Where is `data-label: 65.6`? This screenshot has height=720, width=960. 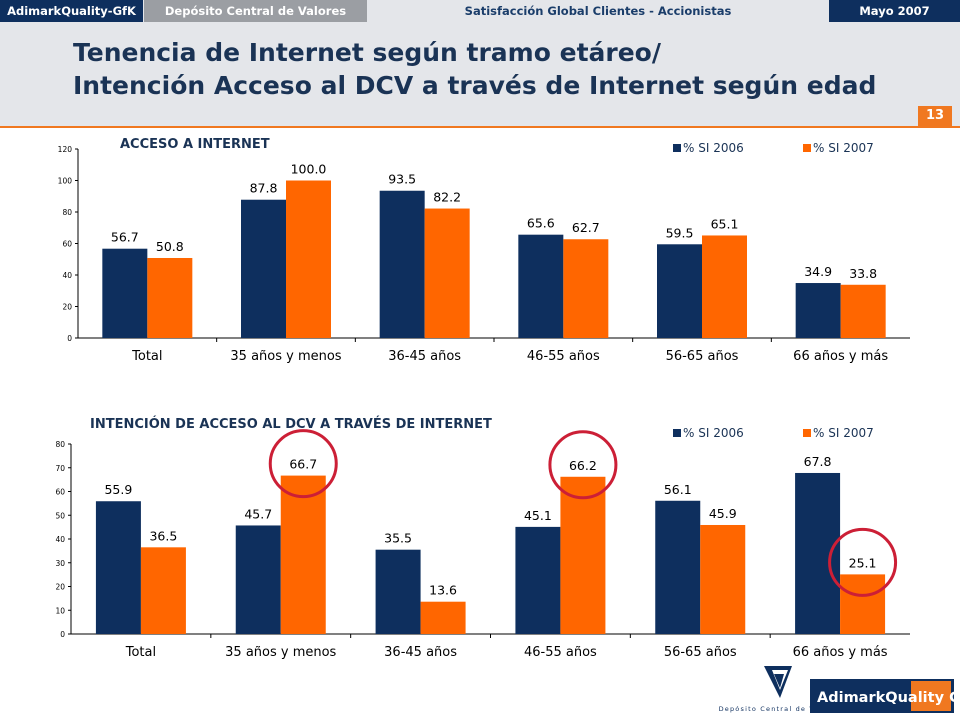
data-label: 65.6 is located at coordinates (541, 223).